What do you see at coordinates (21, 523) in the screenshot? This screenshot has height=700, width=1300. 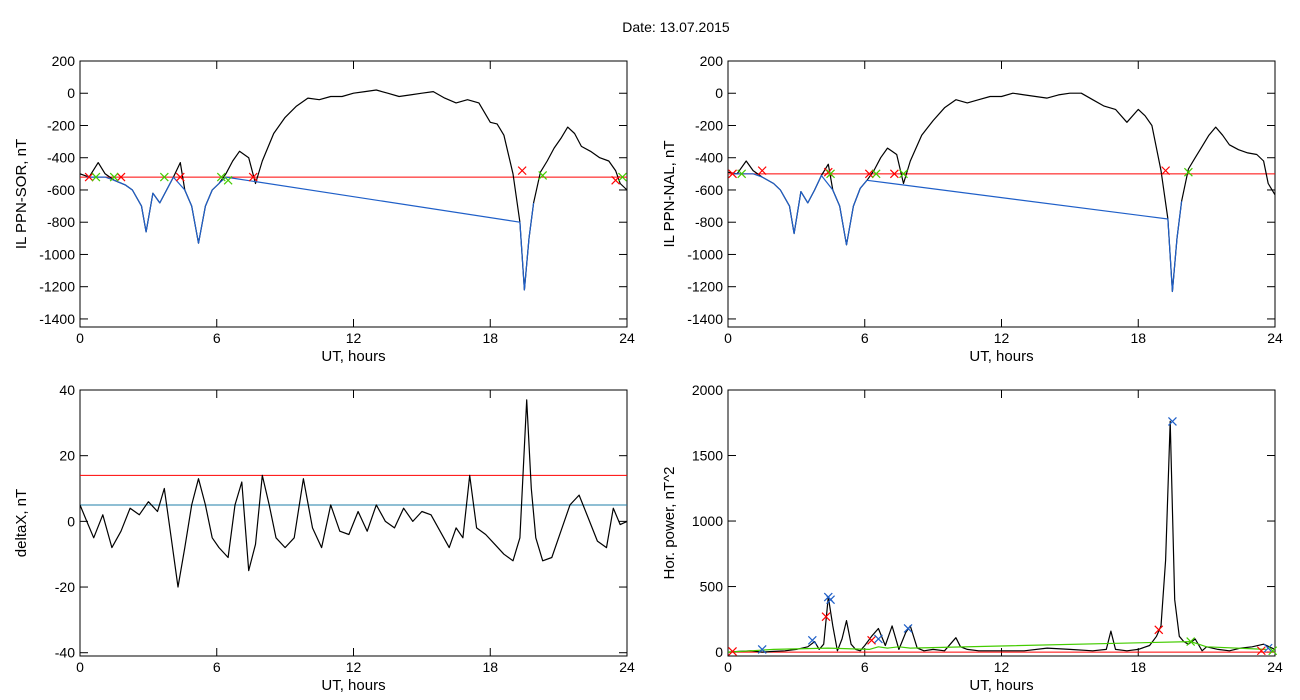 I see `y-axis-label: deltaX, nT` at bounding box center [21, 523].